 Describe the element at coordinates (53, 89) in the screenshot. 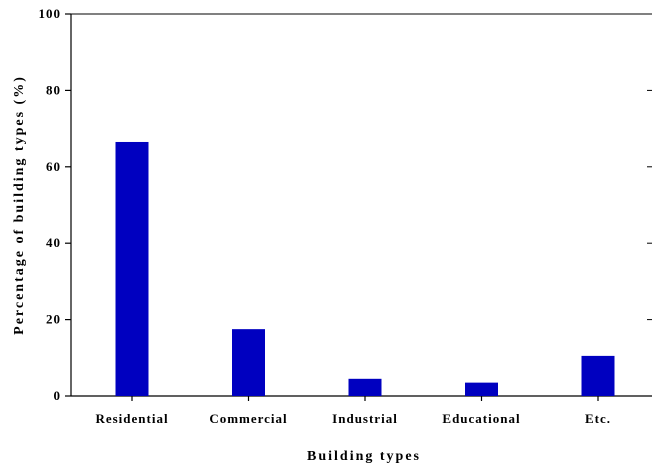

I see `y-tick-label: 80` at that location.